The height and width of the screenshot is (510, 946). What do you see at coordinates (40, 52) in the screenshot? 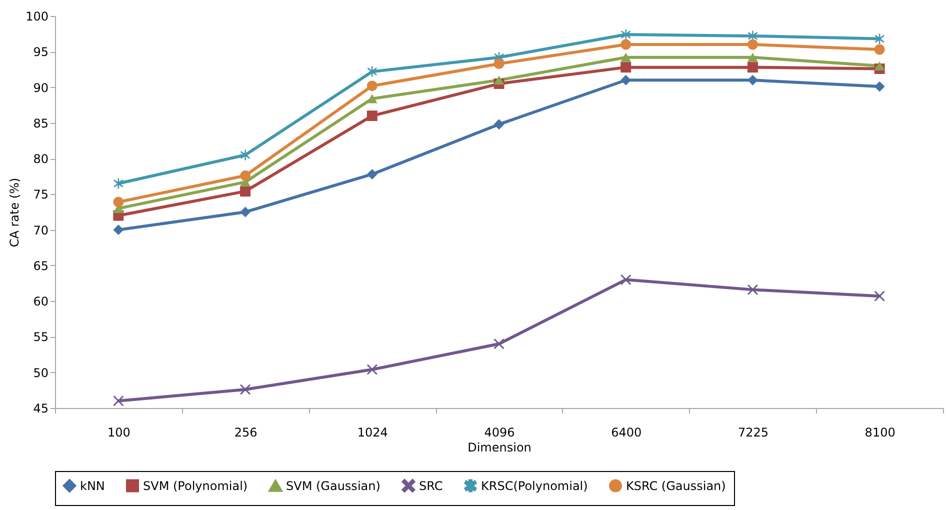
I see `y-tick-label: 95` at bounding box center [40, 52].